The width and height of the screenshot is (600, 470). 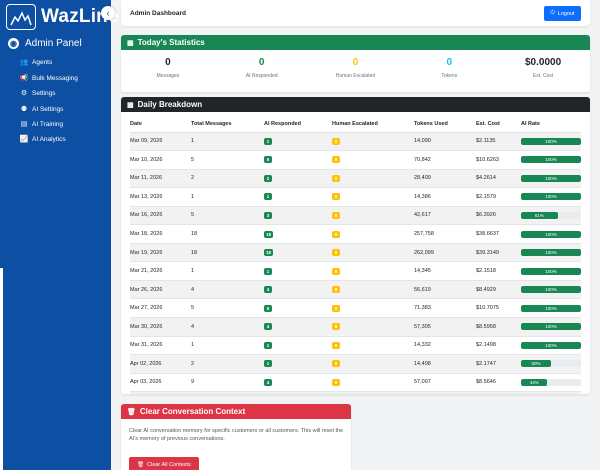 I want to click on calendar-icon: ▦, so click(x=130, y=43).